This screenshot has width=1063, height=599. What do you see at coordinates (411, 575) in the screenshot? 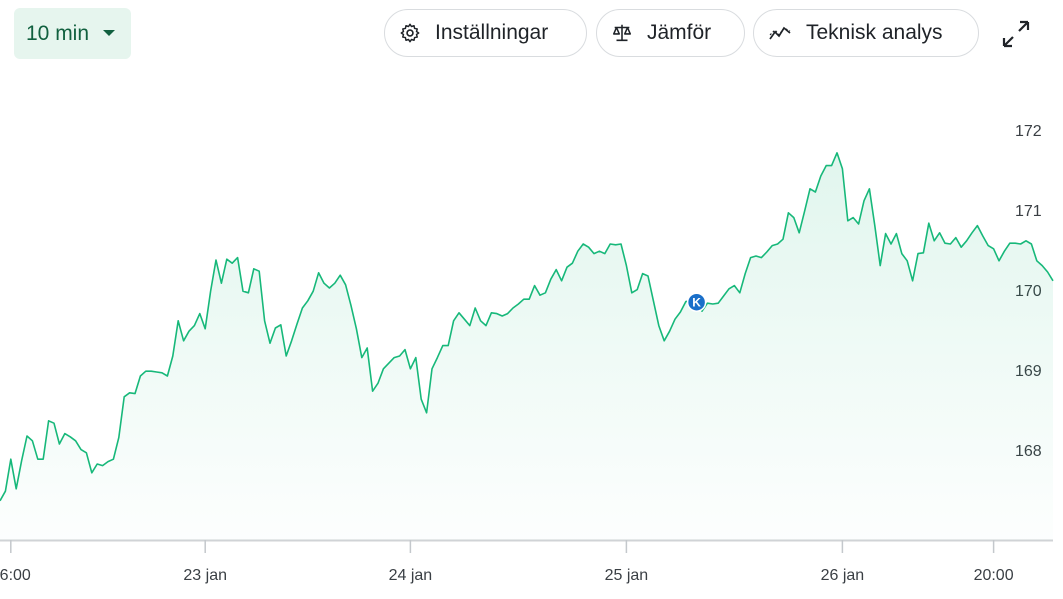
I see `x-tick-label: 24 jan` at bounding box center [411, 575].